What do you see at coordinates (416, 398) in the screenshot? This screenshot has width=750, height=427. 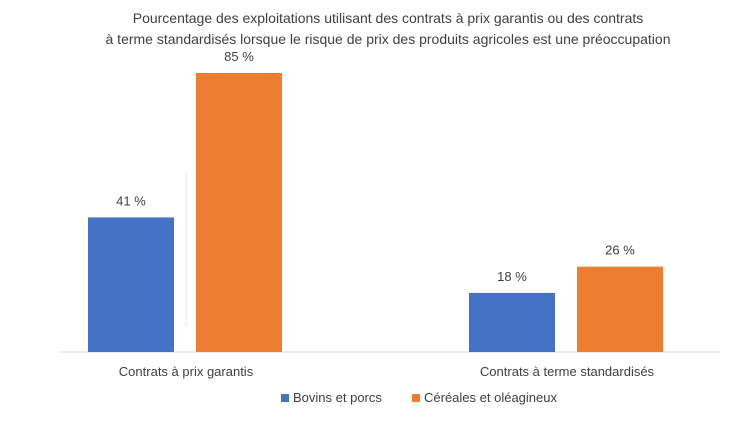 I see `legend-swatch-cereales` at bounding box center [416, 398].